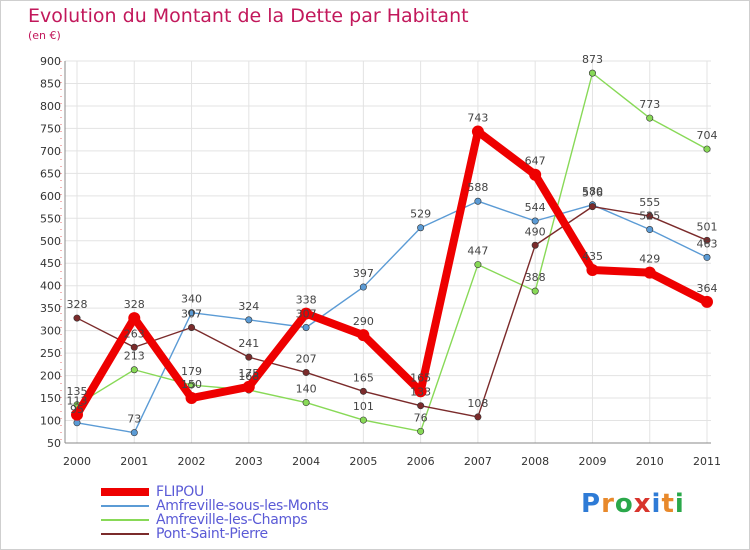 This screenshot has width=750, height=550. I want to click on data-label-amfreville-sous-les-monts: 340, so click(191, 299).